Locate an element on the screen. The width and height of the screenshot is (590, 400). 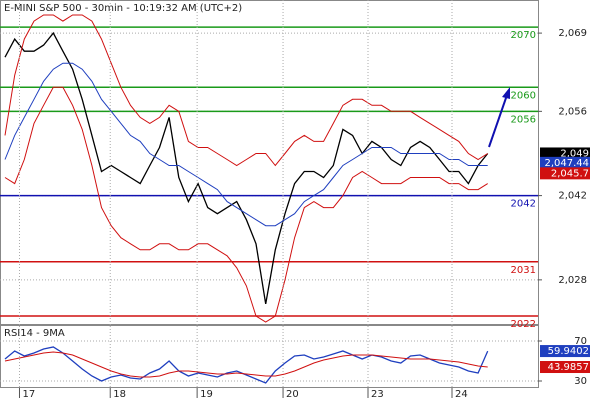
forecast-arrow is located at coordinates (499, 117).